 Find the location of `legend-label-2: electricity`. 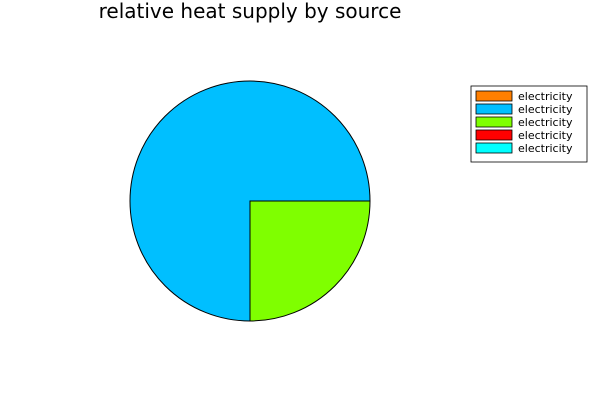

legend-label-2: electricity is located at coordinates (545, 122).